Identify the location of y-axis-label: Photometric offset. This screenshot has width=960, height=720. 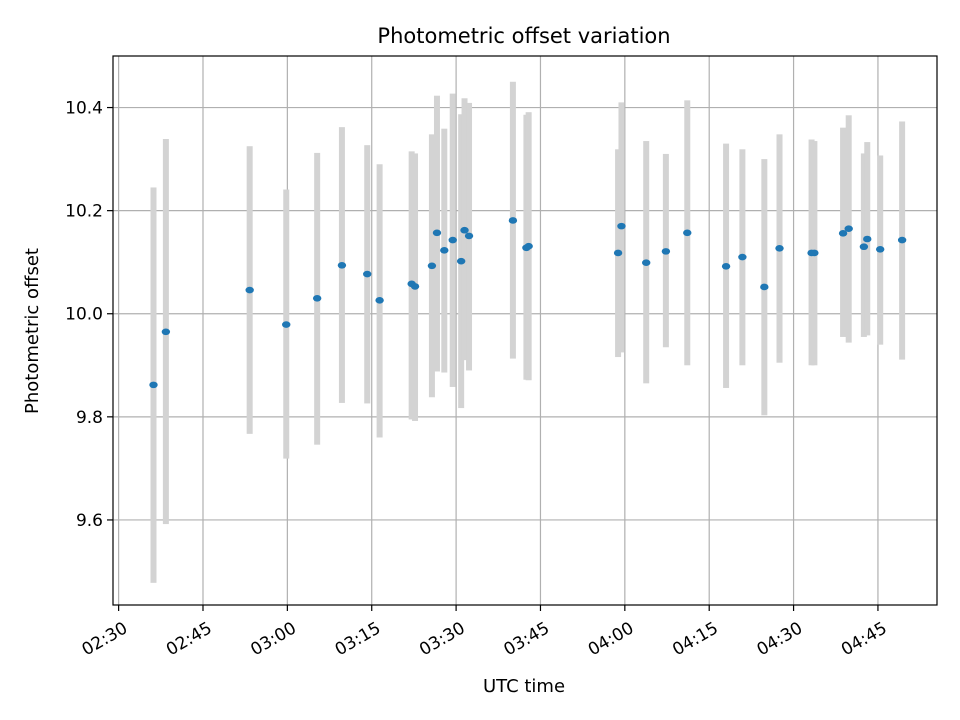
(32, 331).